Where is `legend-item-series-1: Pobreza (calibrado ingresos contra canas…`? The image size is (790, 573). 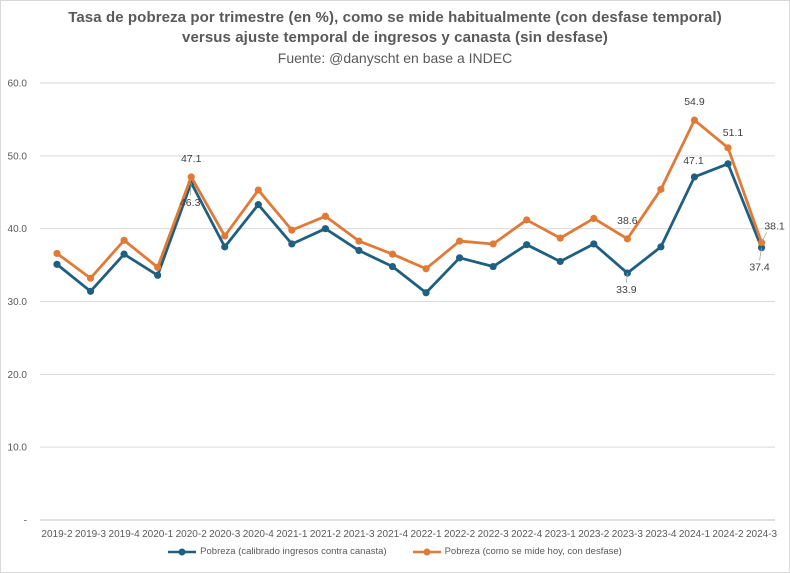
legend-item-series-1: Pobreza (calibrado ingresos contra canas… is located at coordinates (277, 551).